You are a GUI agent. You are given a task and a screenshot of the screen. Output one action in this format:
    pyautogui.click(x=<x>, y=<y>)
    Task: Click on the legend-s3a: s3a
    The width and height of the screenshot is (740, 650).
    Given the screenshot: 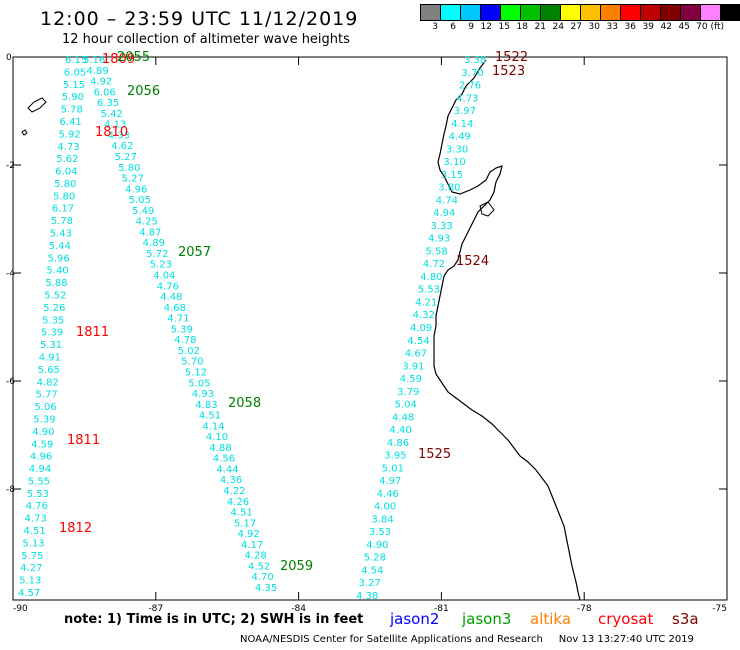 What is the action you would take?
    pyautogui.click(x=685, y=619)
    